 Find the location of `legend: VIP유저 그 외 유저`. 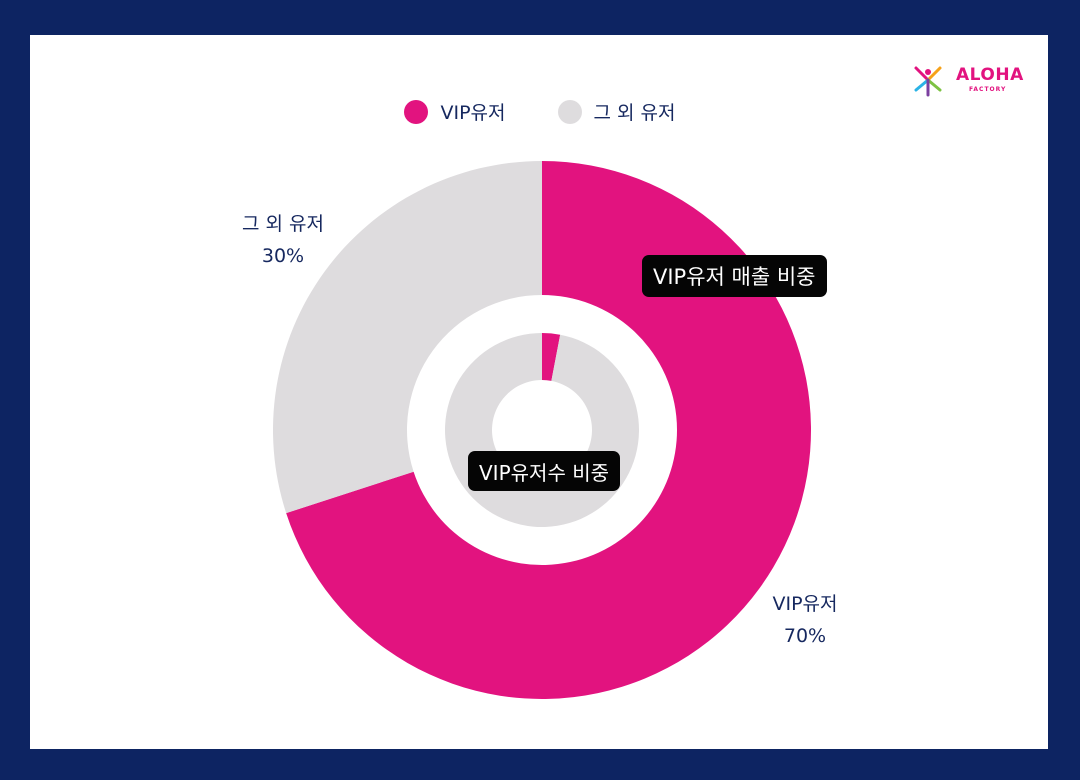

legend: VIP유저 그 외 유저 is located at coordinates (540, 111).